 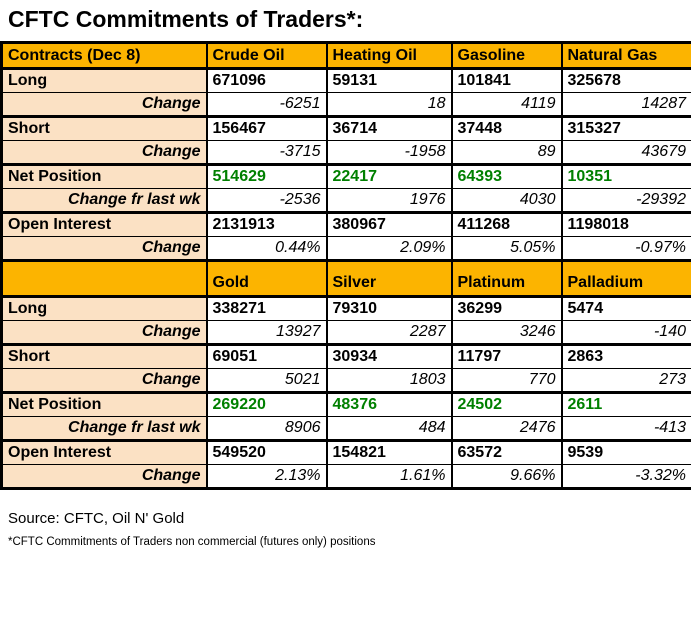 I want to click on value-cell: 43679, so click(x=625, y=152).